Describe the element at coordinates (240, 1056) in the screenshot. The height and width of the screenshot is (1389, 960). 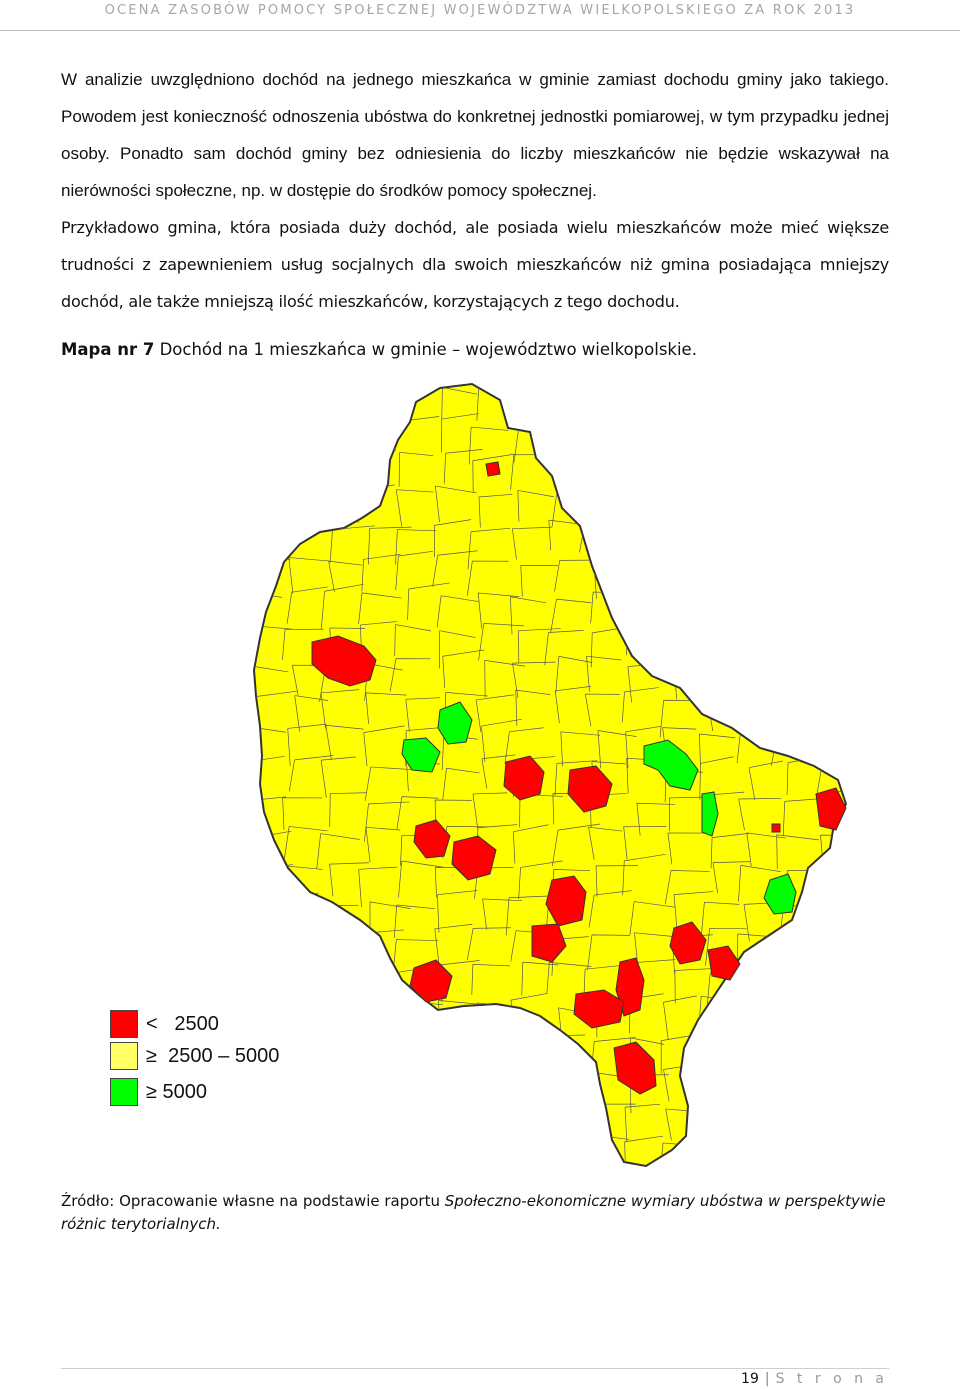
I see `legend-item-mid: ≥ 2500 – 5000` at that location.